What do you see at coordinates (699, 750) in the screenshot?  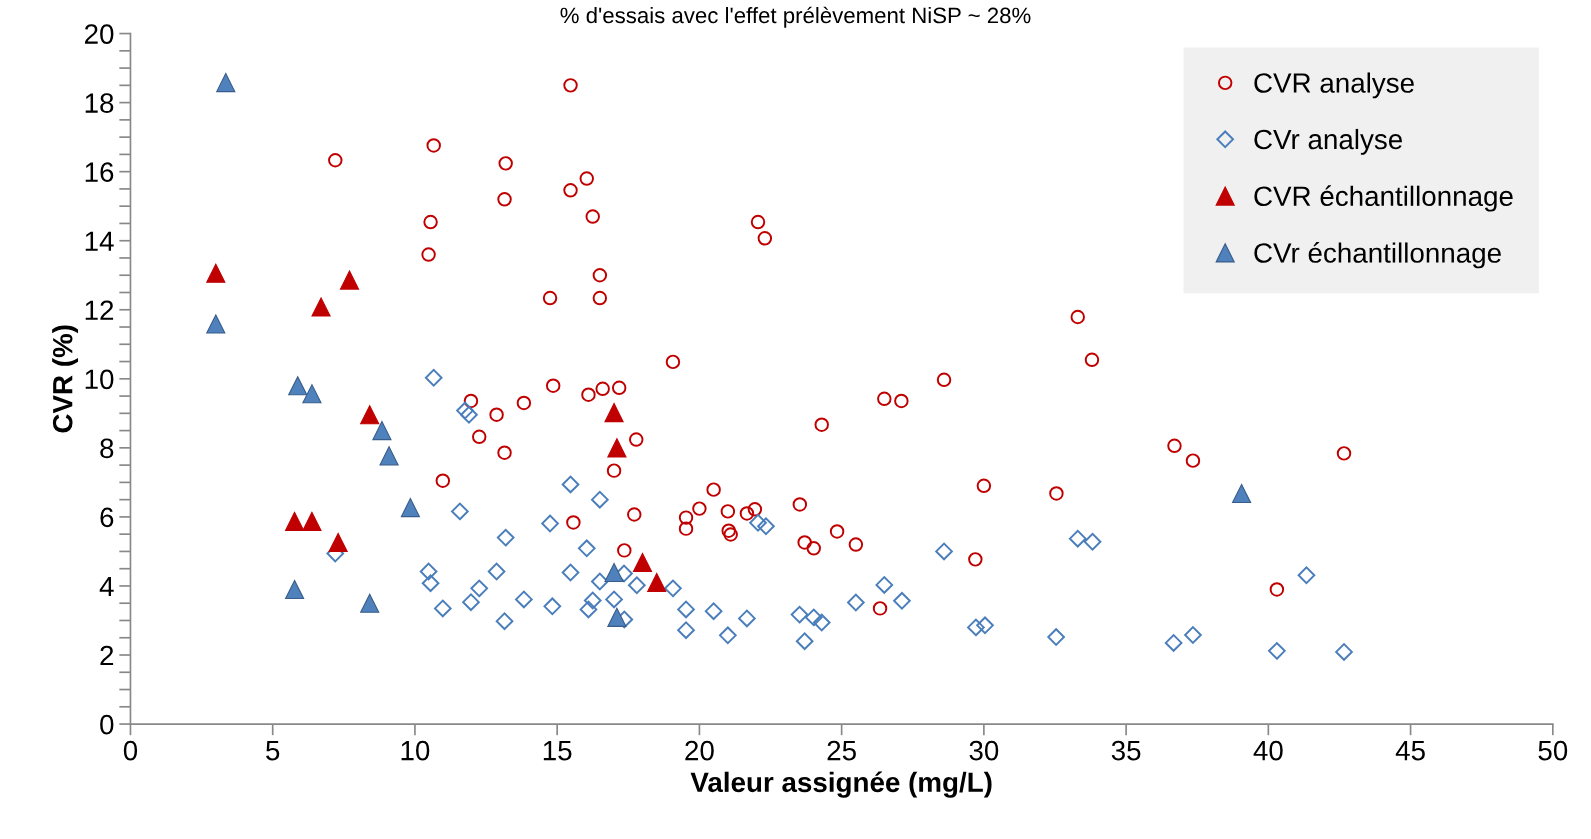 I see `x-tick-label: 20` at bounding box center [699, 750].